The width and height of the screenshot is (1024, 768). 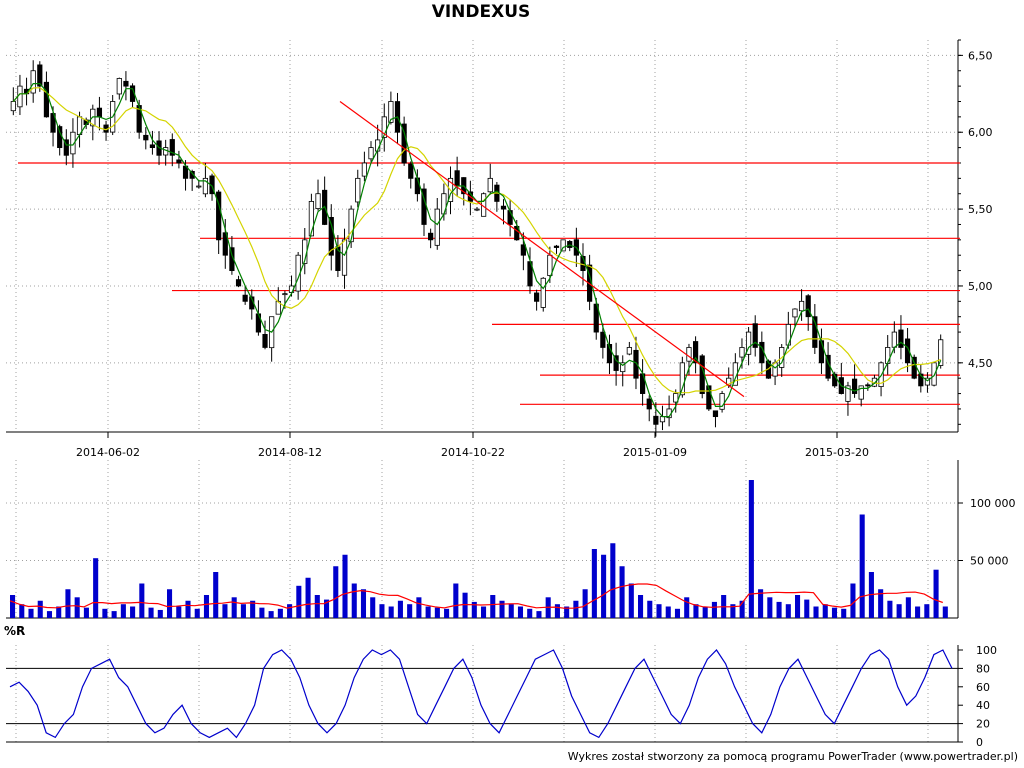 What do you see at coordinates (501, 696) in the screenshot?
I see `williams-r-panel: 100 80 60 40 20 0` at bounding box center [501, 696].